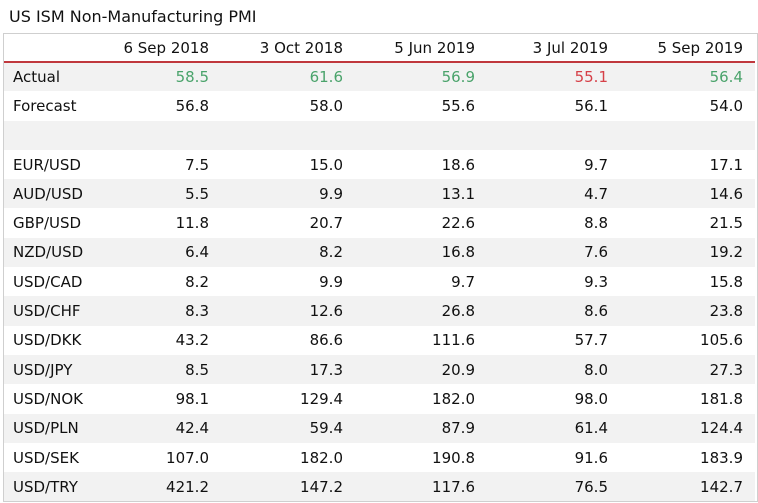 The height and width of the screenshot is (503, 758). I want to click on table-row: USD/TRY 421.2 147.2 117.6 76.5 142.7, so click(379, 487).